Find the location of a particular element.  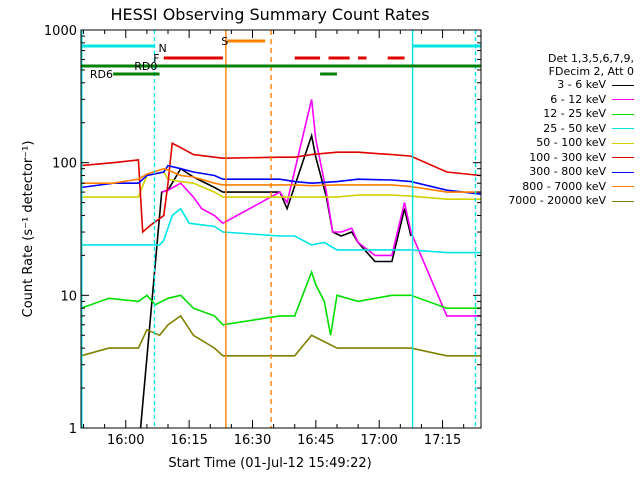

legend-entry-label: 7000 - 20000 keV is located at coordinates (557, 200).